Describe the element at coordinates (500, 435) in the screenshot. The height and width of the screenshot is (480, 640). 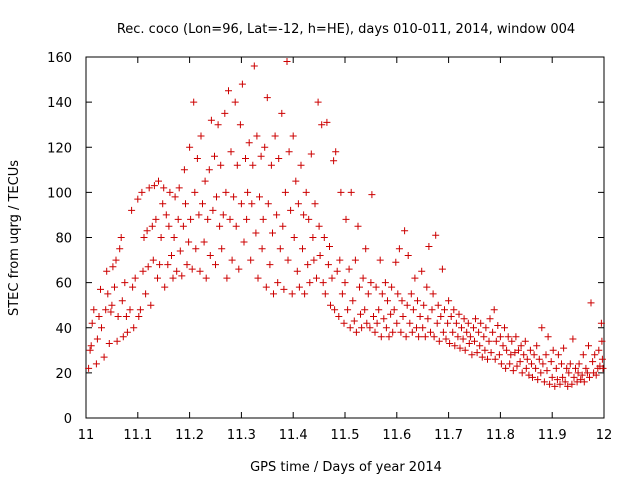
I see `x-tick-label: 11.8` at that location.